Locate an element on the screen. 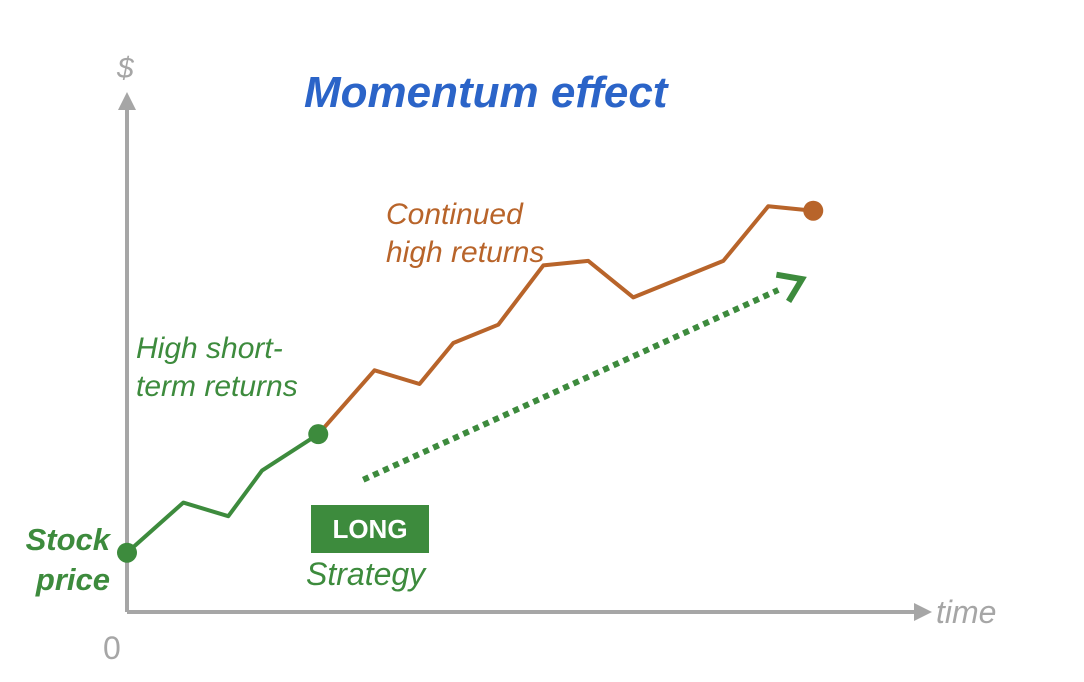 The height and width of the screenshot is (682, 1084). y-axis-label: $ is located at coordinates (125, 68).